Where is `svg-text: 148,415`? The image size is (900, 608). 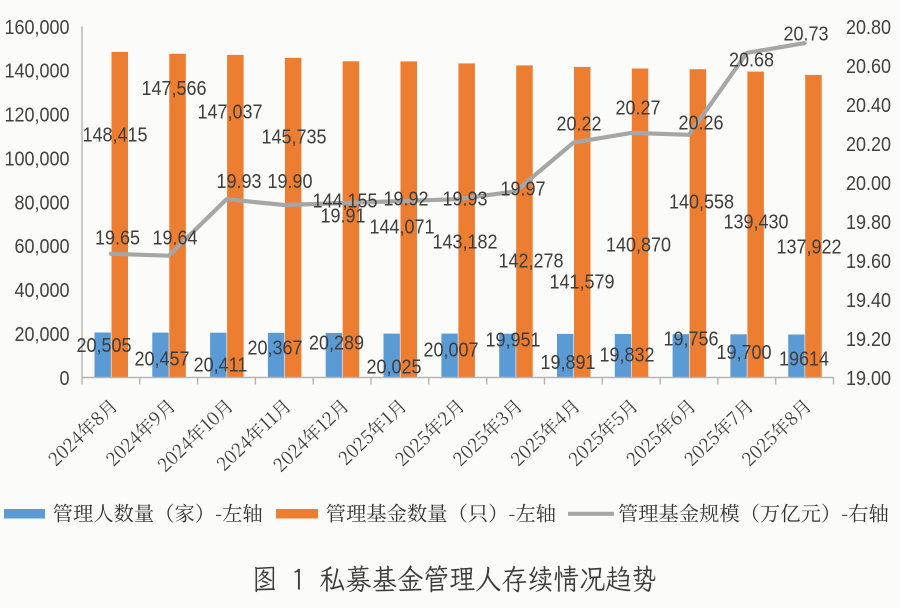
svg-text: 148,415 is located at coordinates (114, 135).